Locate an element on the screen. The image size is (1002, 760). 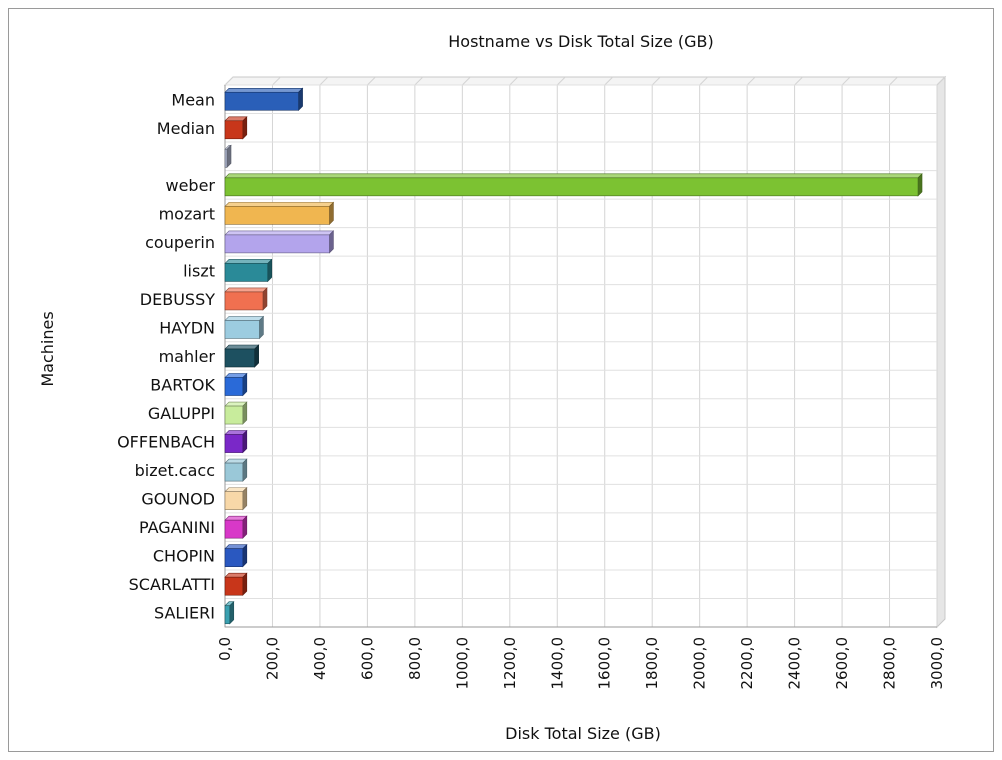
x-tick-label: 200,0 is located at coordinates (272, 658).